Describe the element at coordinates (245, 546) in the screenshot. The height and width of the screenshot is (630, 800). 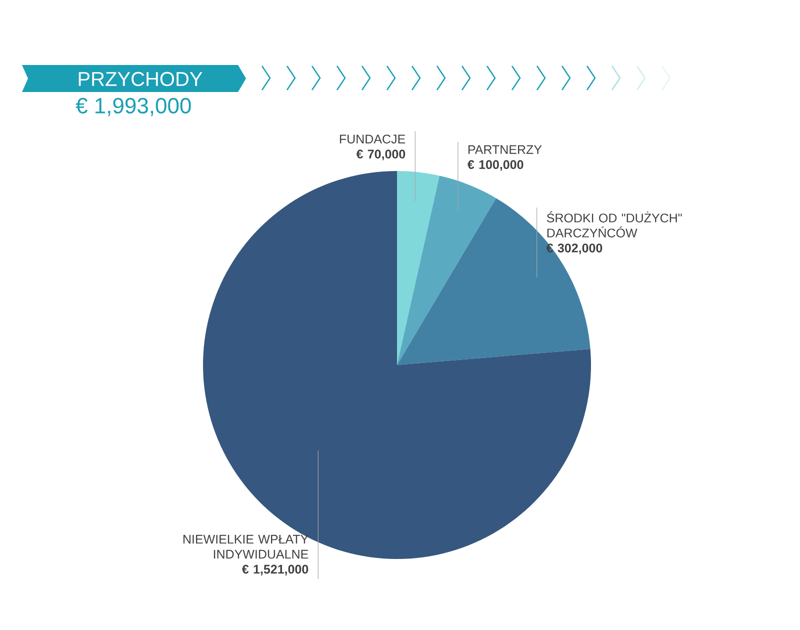
I see `slice-label: NIEWIELKIE WPŁATY INDYWIDUALNE` at that location.